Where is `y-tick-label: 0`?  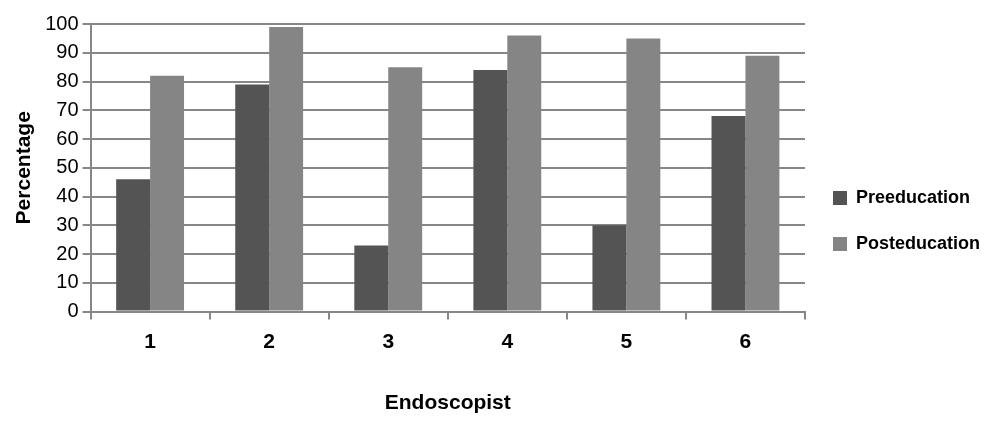
y-tick-label: 0 is located at coordinates (73, 310).